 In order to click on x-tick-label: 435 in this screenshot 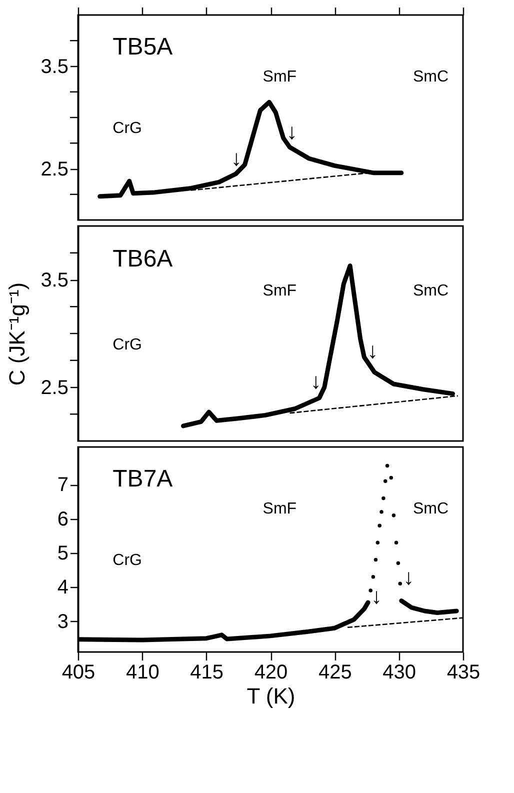, I will do `click(463, 673)`.